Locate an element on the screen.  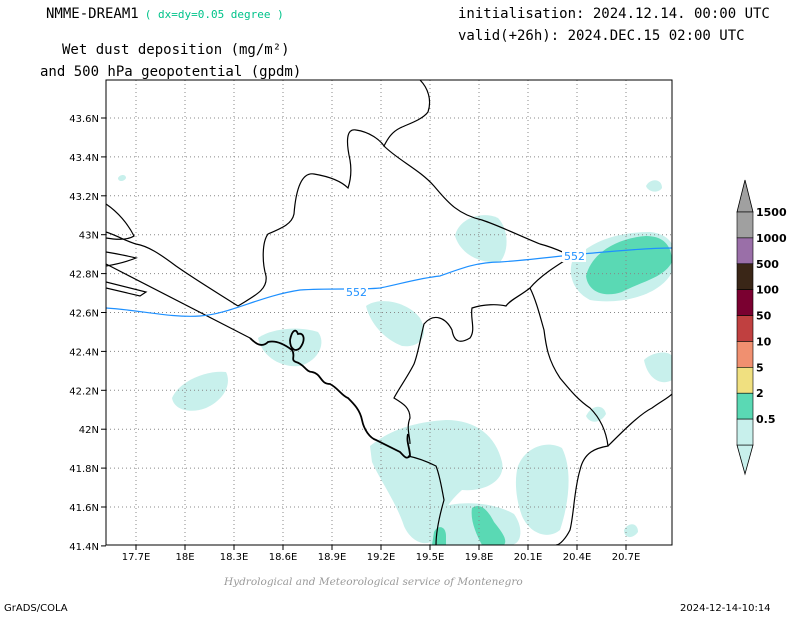
lon-tick-label: 20.7E is located at coordinates (626, 557).